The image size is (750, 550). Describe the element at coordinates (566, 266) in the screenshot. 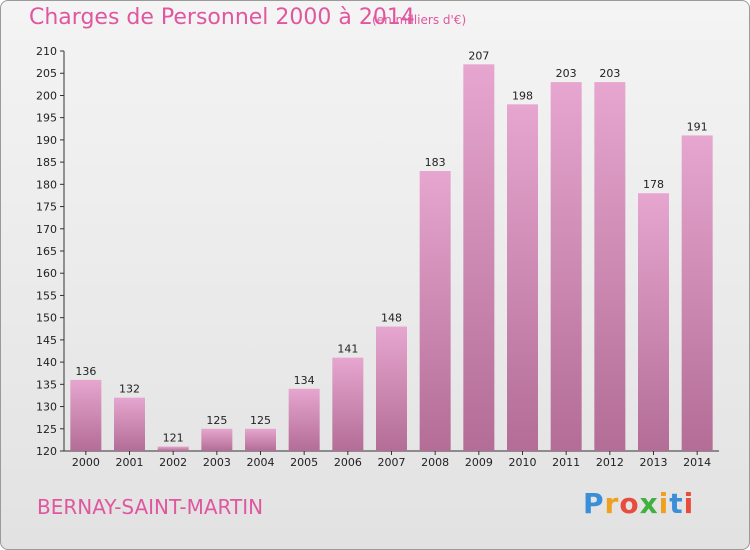

I see `bar-2011` at that location.